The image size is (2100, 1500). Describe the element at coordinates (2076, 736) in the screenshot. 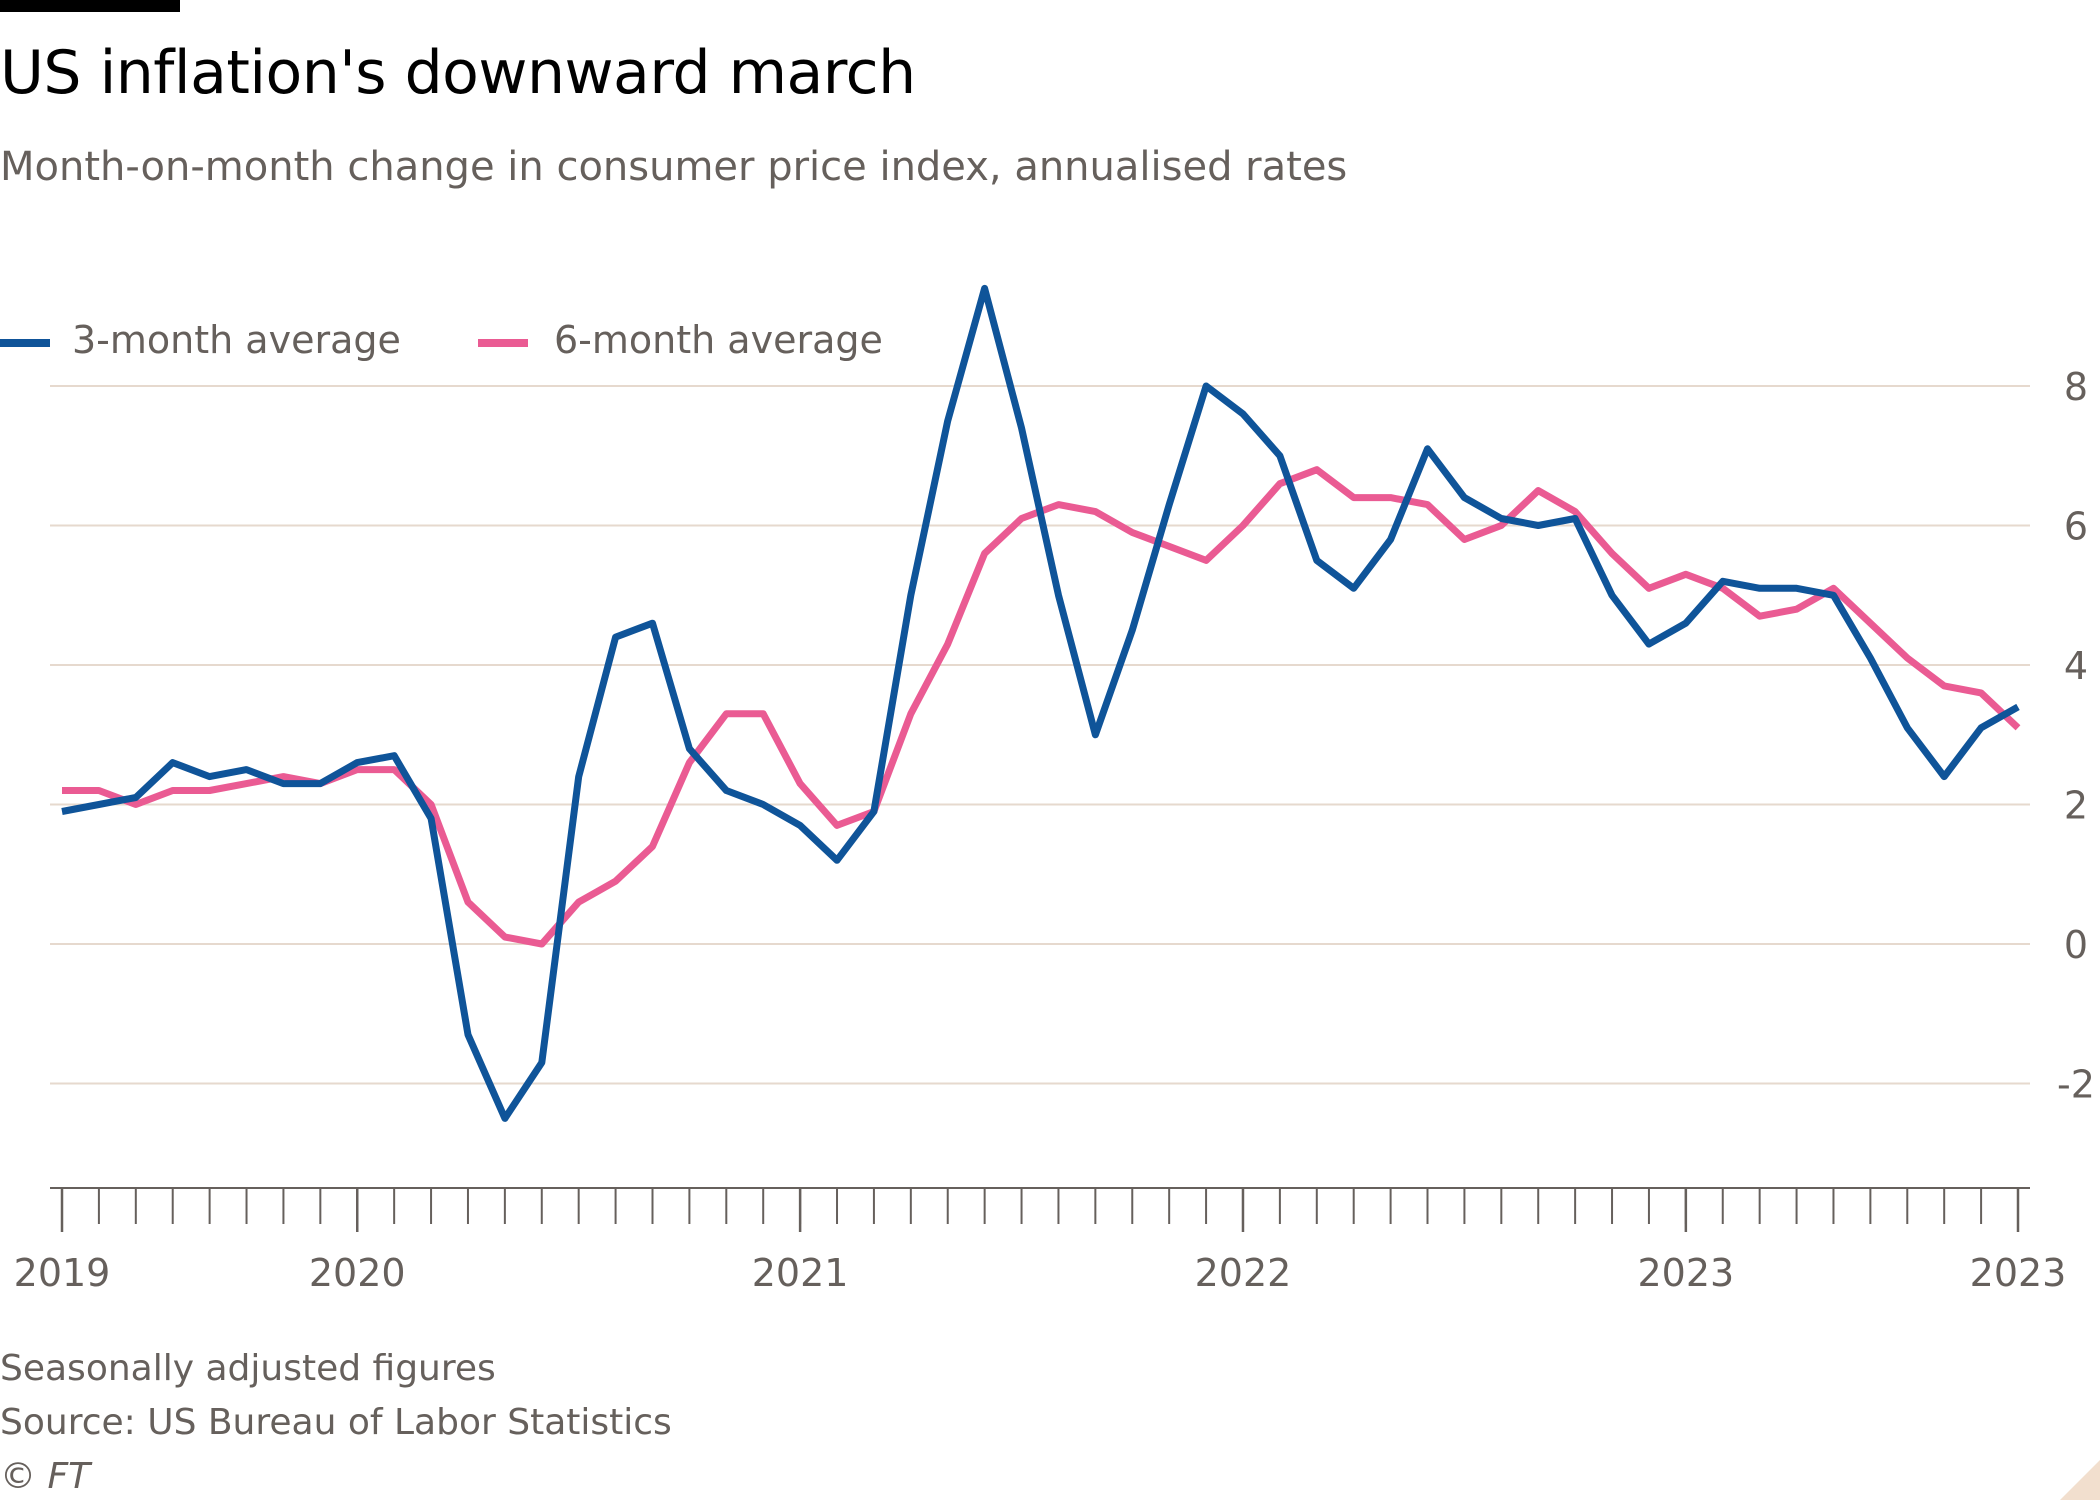

I see `y-axis: -2 0 2 4 6 8` at that location.